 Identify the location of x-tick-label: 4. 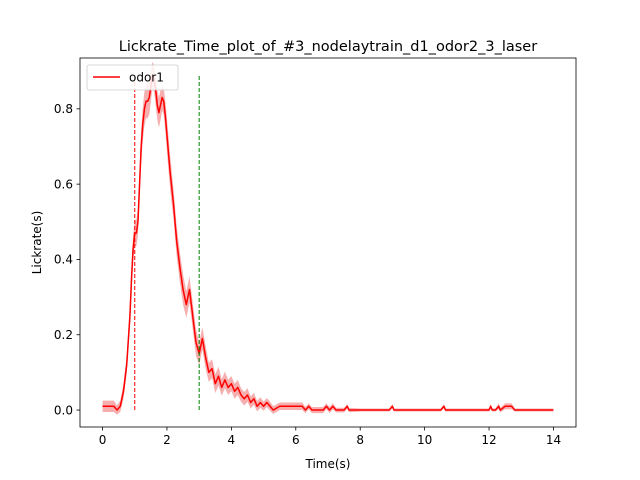
(232, 440).